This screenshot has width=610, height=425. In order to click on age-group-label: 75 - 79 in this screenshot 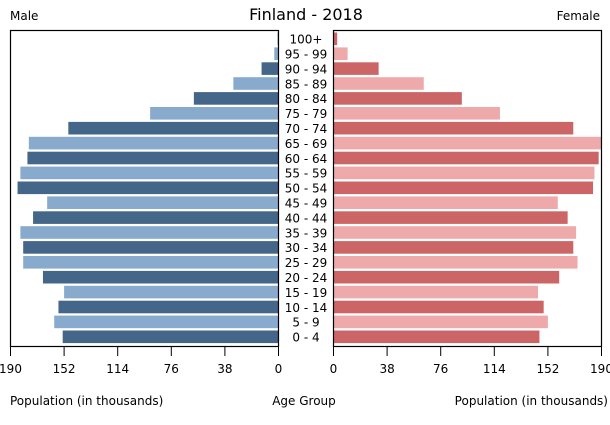, I will do `click(306, 114)`.